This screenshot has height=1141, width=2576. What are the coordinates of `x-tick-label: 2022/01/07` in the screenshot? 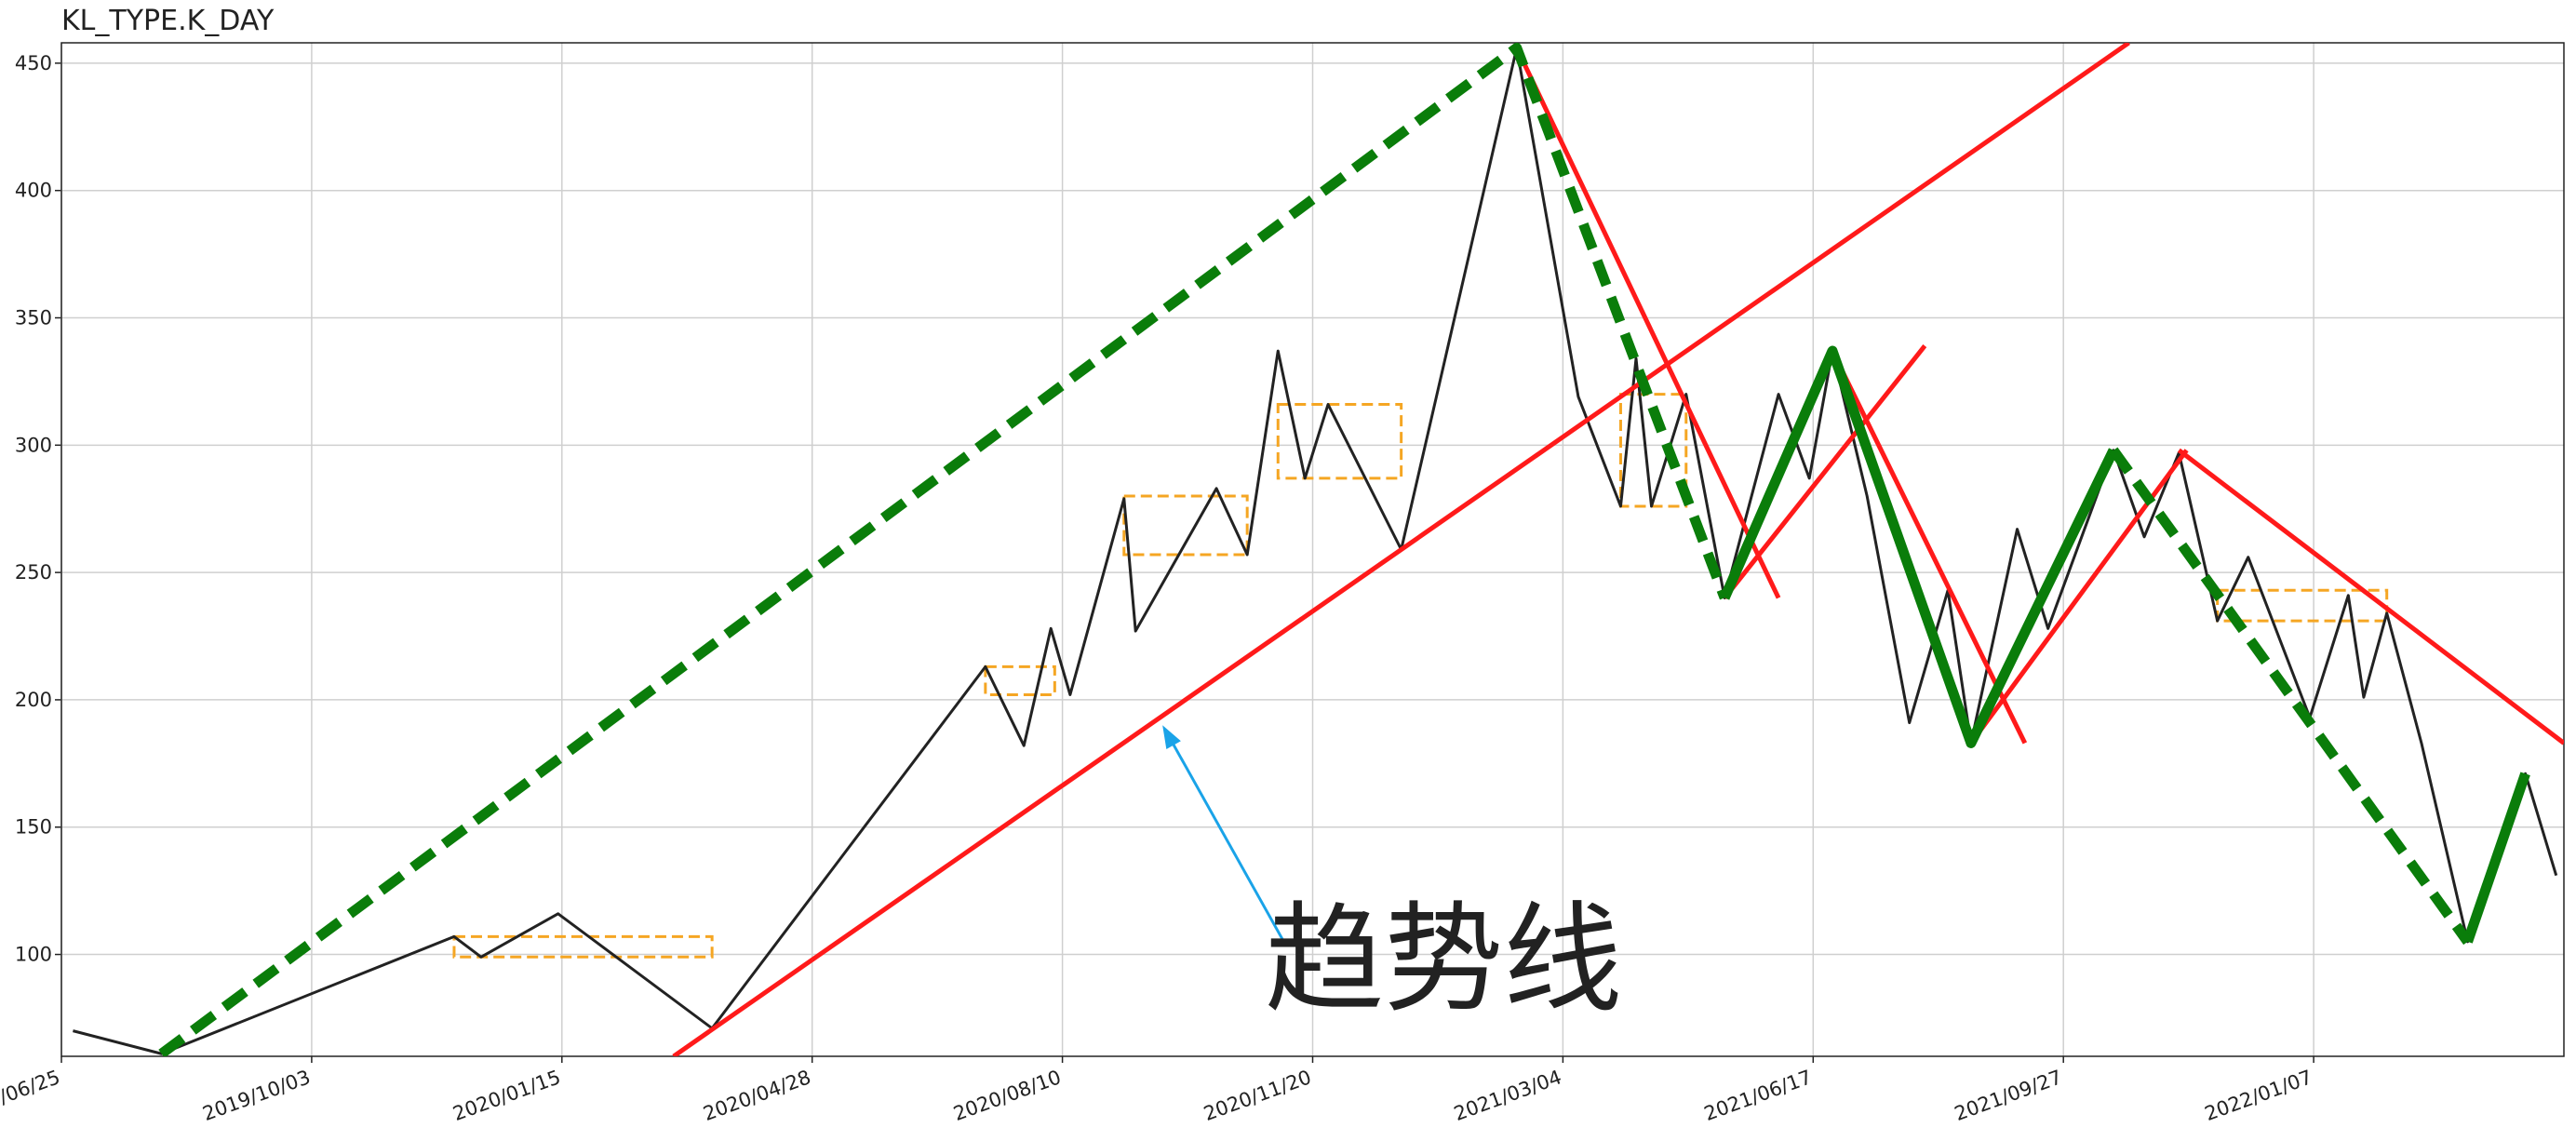 It's located at (2258, 1095).